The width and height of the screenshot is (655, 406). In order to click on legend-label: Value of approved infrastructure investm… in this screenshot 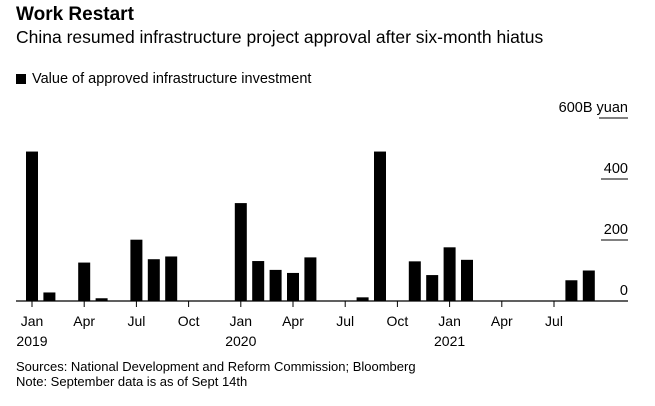, I will do `click(172, 79)`.